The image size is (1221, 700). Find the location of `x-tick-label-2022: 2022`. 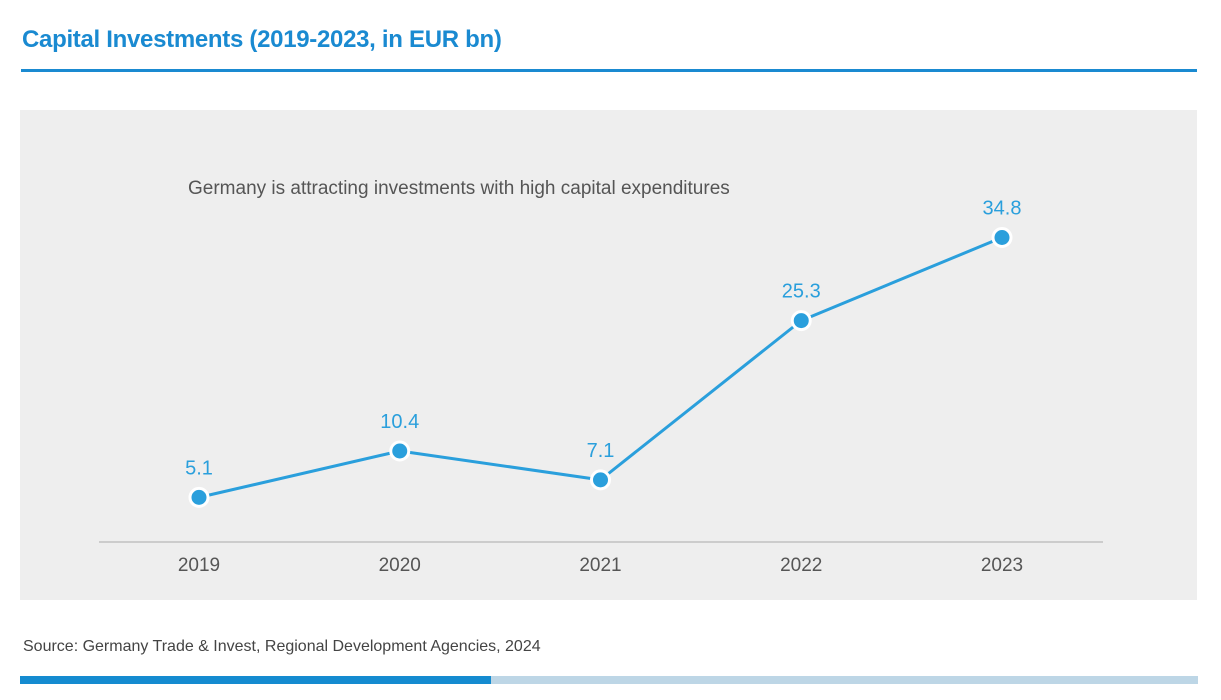

x-tick-label-2022: 2022 is located at coordinates (801, 565).